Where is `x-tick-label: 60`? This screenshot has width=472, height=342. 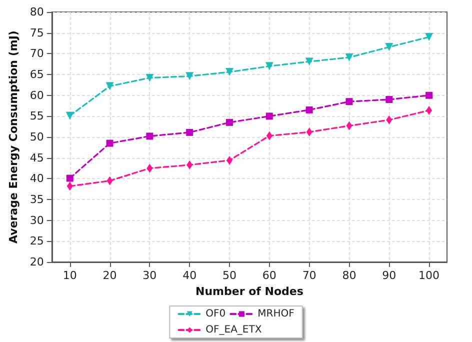
x-tick-label: 60 is located at coordinates (269, 275).